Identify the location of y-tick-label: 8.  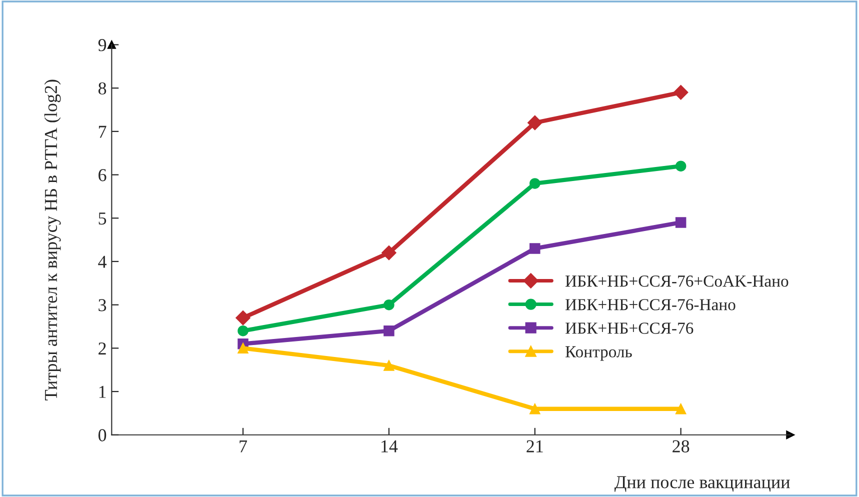
(102, 88).